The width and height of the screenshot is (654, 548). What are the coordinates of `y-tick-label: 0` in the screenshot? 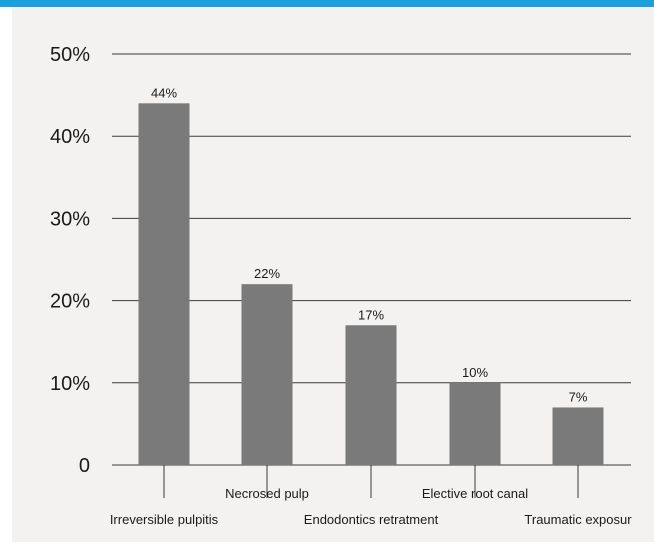 It's located at (84, 466).